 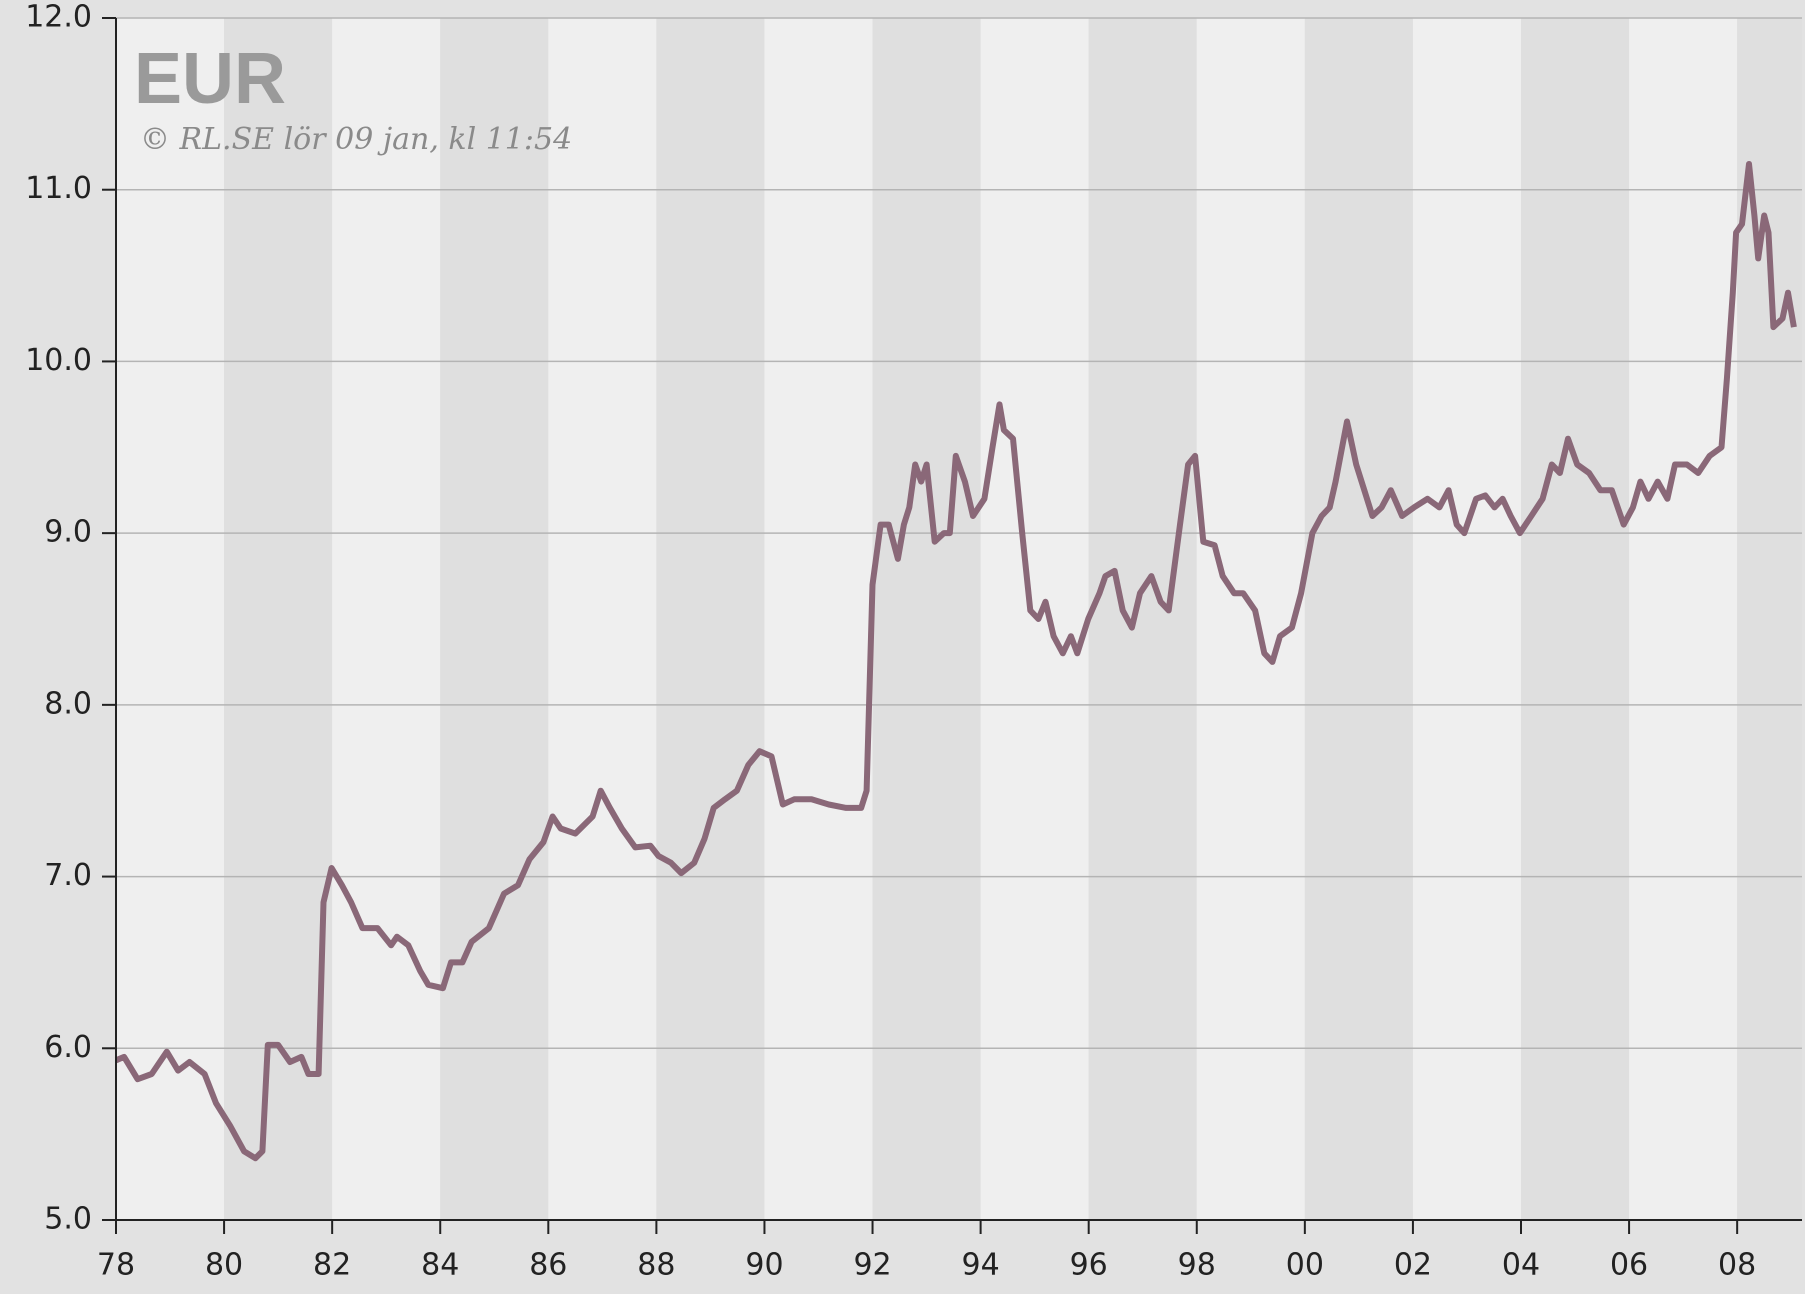 I want to click on x-tick-label: 80, so click(x=224, y=1265).